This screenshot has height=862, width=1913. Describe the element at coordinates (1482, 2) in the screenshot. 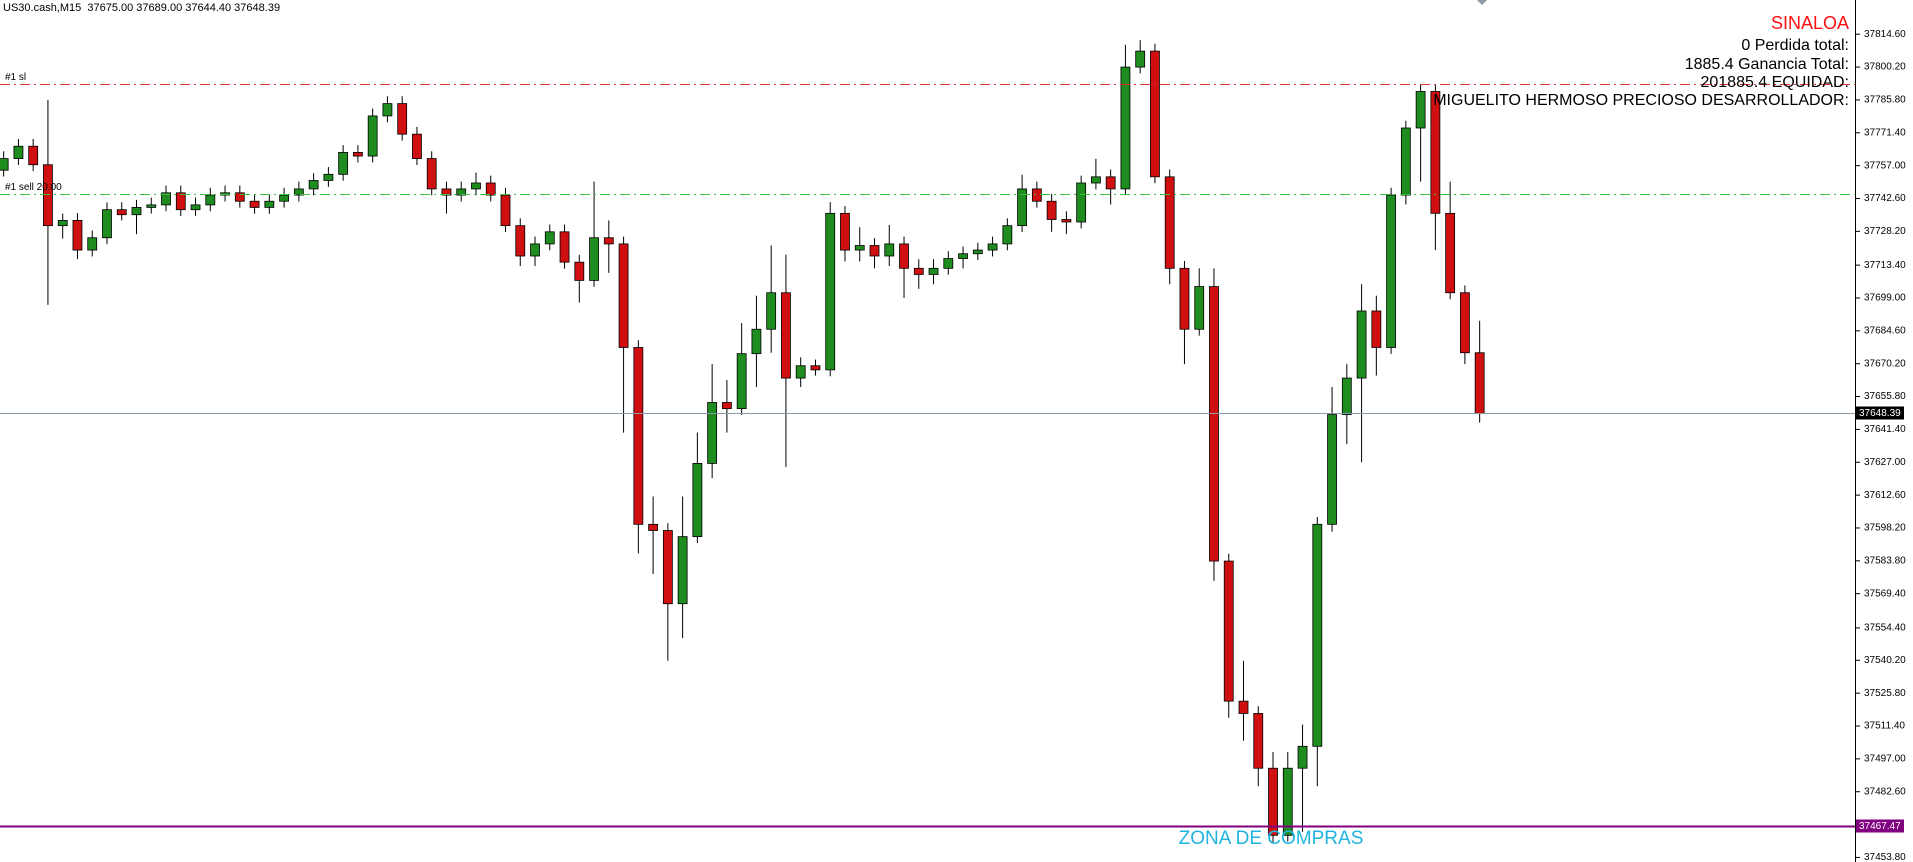

I see `shift-marker` at that location.